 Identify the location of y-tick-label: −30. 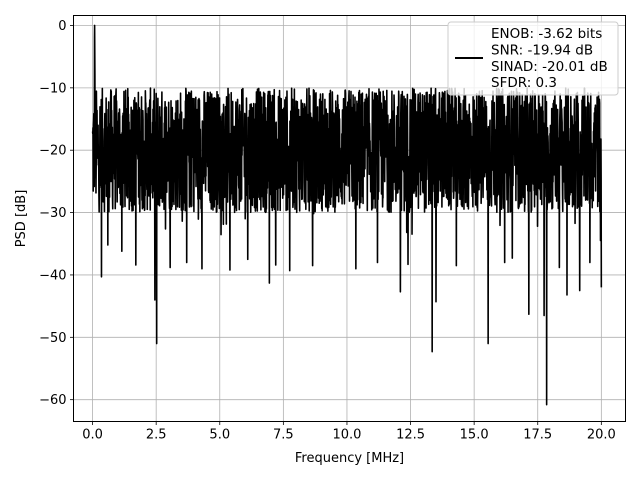
(52, 213).